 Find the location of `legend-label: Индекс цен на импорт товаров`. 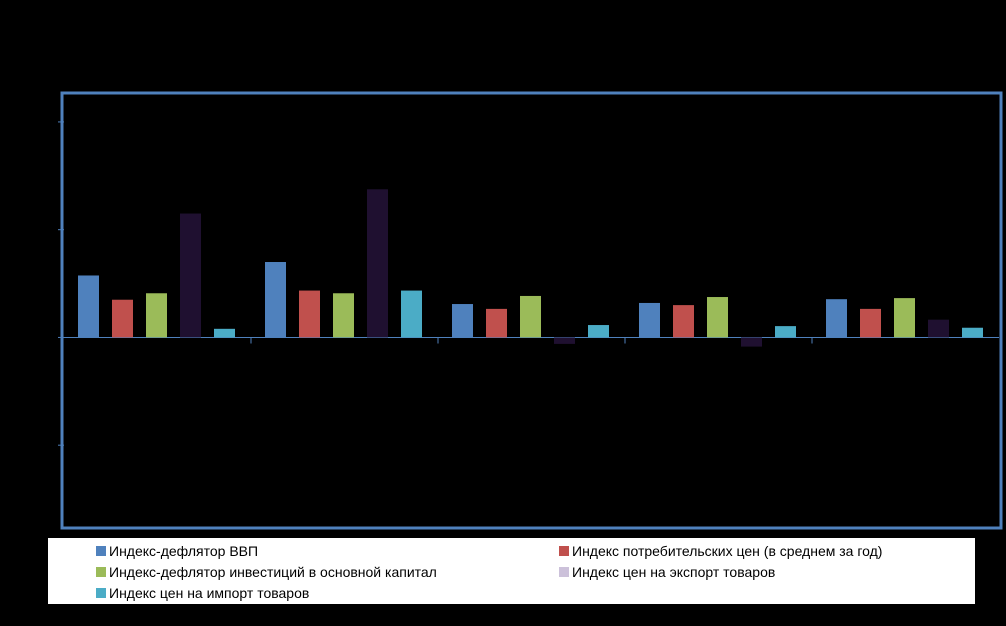

legend-label: Индекс цен на импорт товаров is located at coordinates (209, 593).